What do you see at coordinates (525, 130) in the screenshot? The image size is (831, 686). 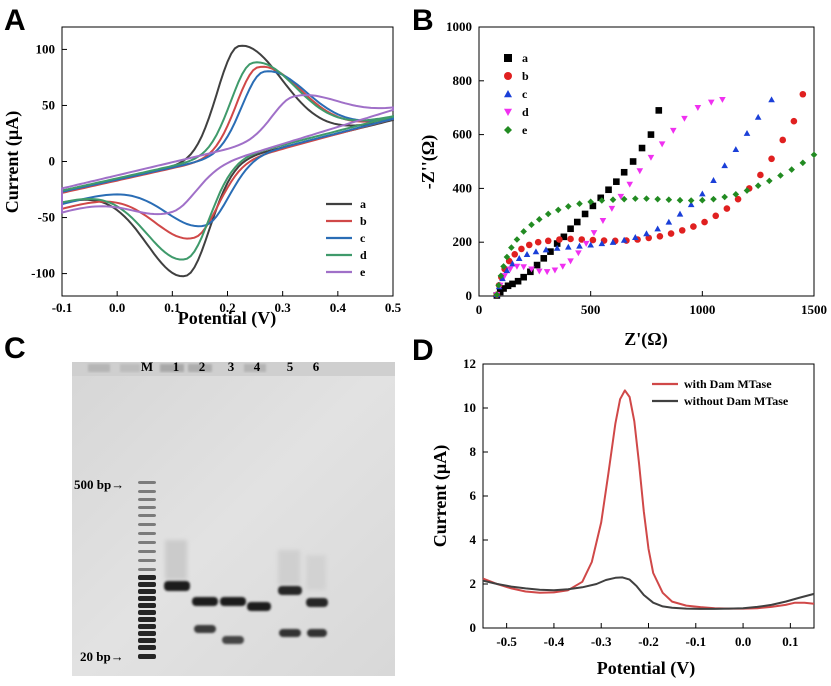 I see `eis-legend-label-e: e` at bounding box center [525, 130].